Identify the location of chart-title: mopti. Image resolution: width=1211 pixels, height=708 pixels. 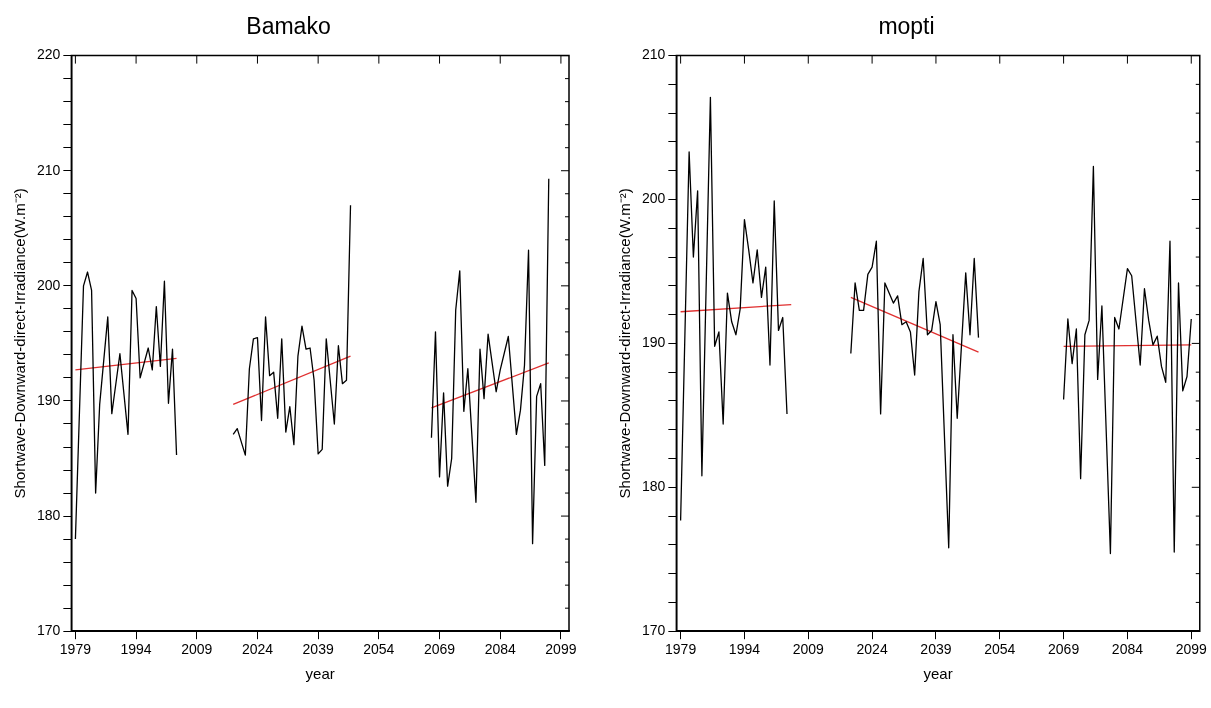
(906, 26).